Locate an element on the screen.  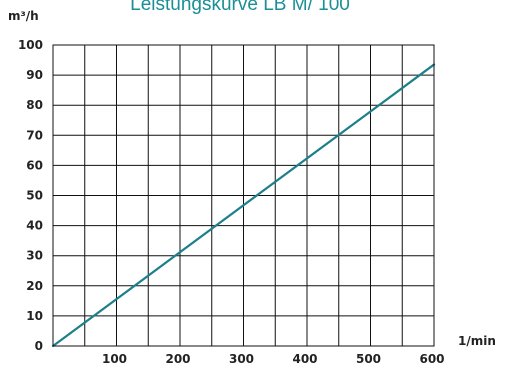
y-tick-label: 80 is located at coordinates (34, 105).